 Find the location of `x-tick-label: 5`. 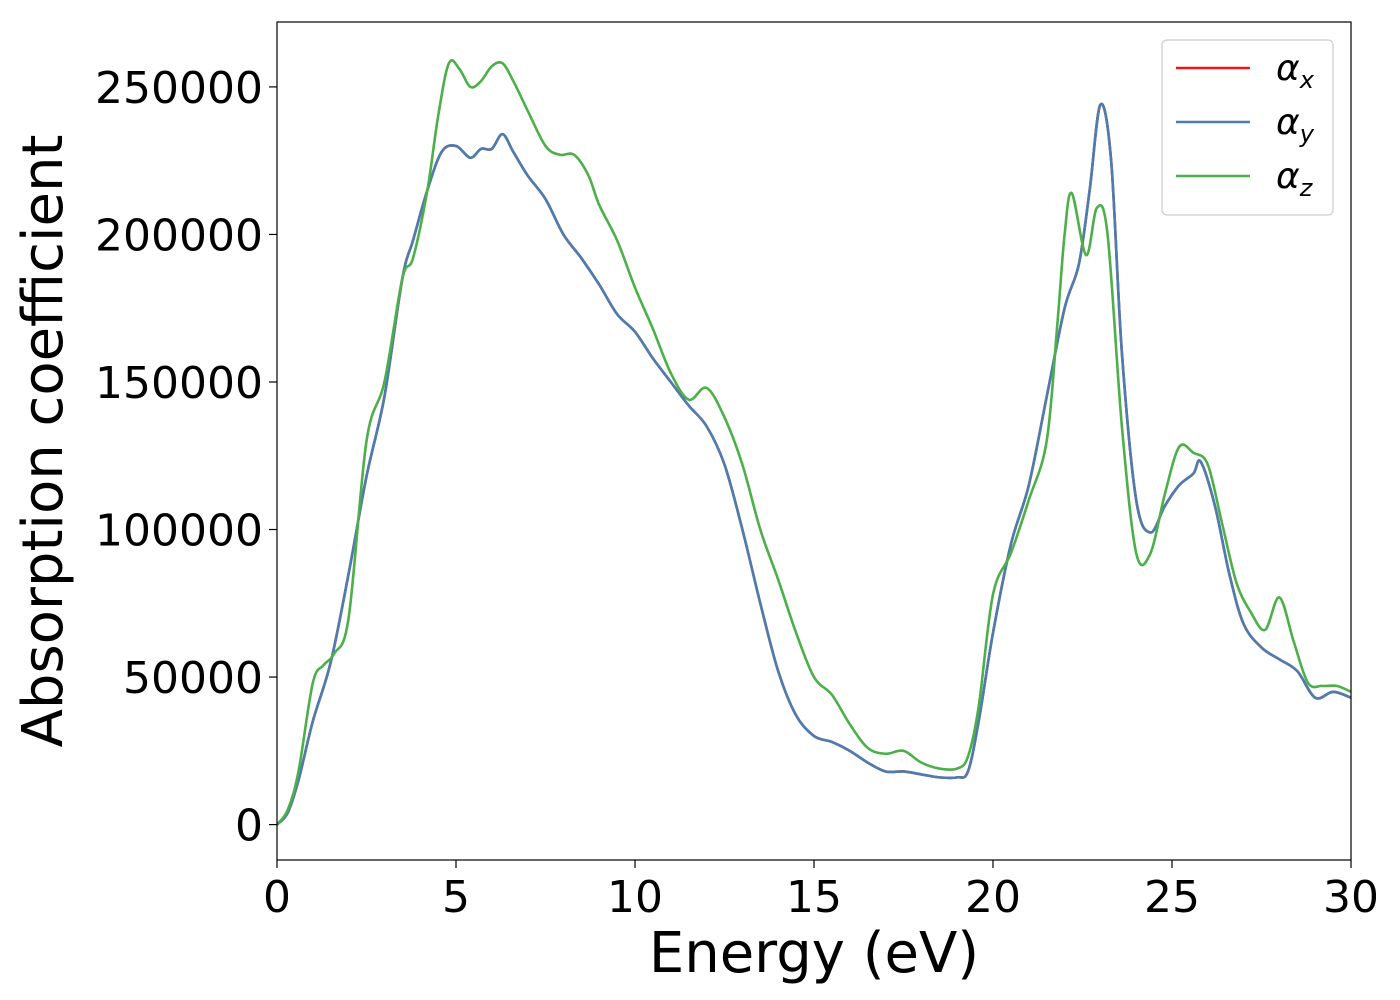

x-tick-label: 5 is located at coordinates (456, 897).